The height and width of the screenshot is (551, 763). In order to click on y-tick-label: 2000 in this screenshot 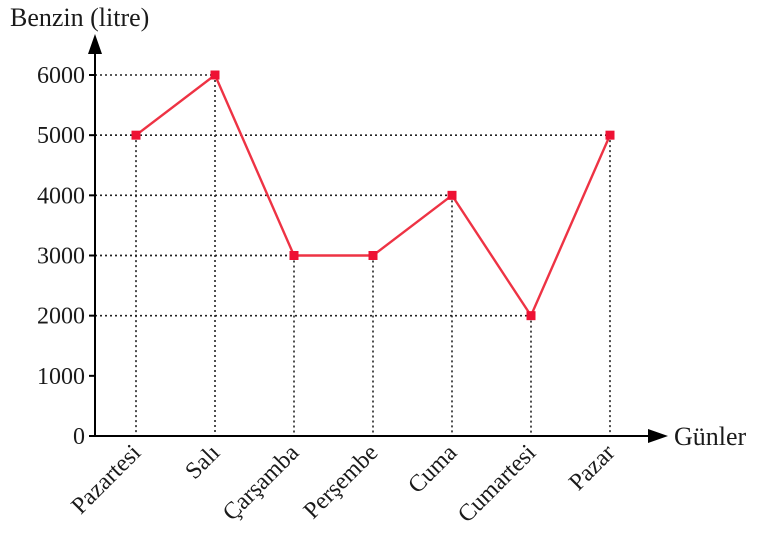, I will do `click(61, 317)`.